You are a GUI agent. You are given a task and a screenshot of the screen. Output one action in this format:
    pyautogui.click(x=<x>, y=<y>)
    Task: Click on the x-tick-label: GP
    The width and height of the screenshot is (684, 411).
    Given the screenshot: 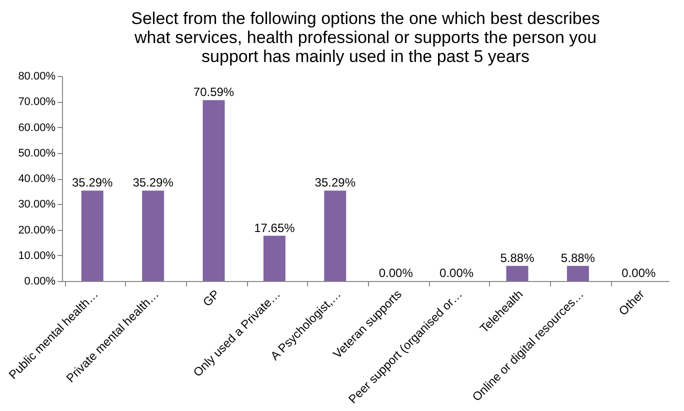 What is the action you would take?
    pyautogui.click(x=211, y=298)
    